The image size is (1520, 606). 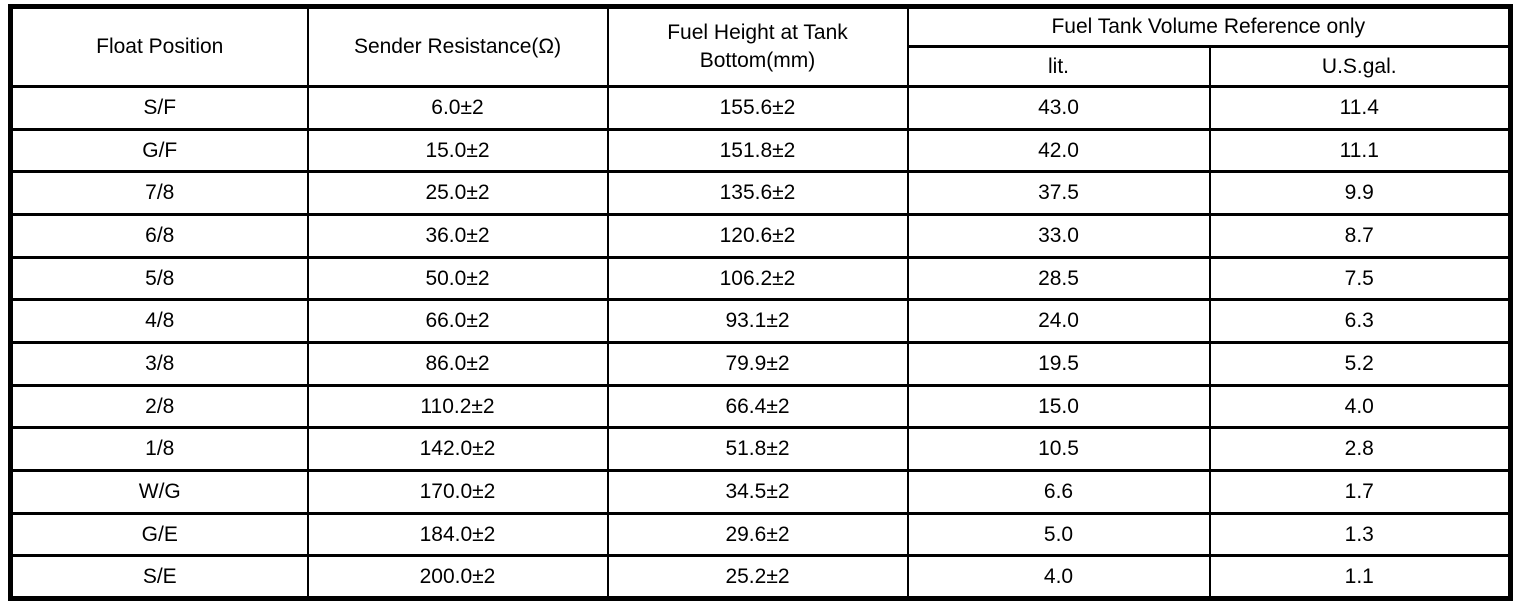 I want to click on cell-float-position: 7/8, so click(x=159, y=193).